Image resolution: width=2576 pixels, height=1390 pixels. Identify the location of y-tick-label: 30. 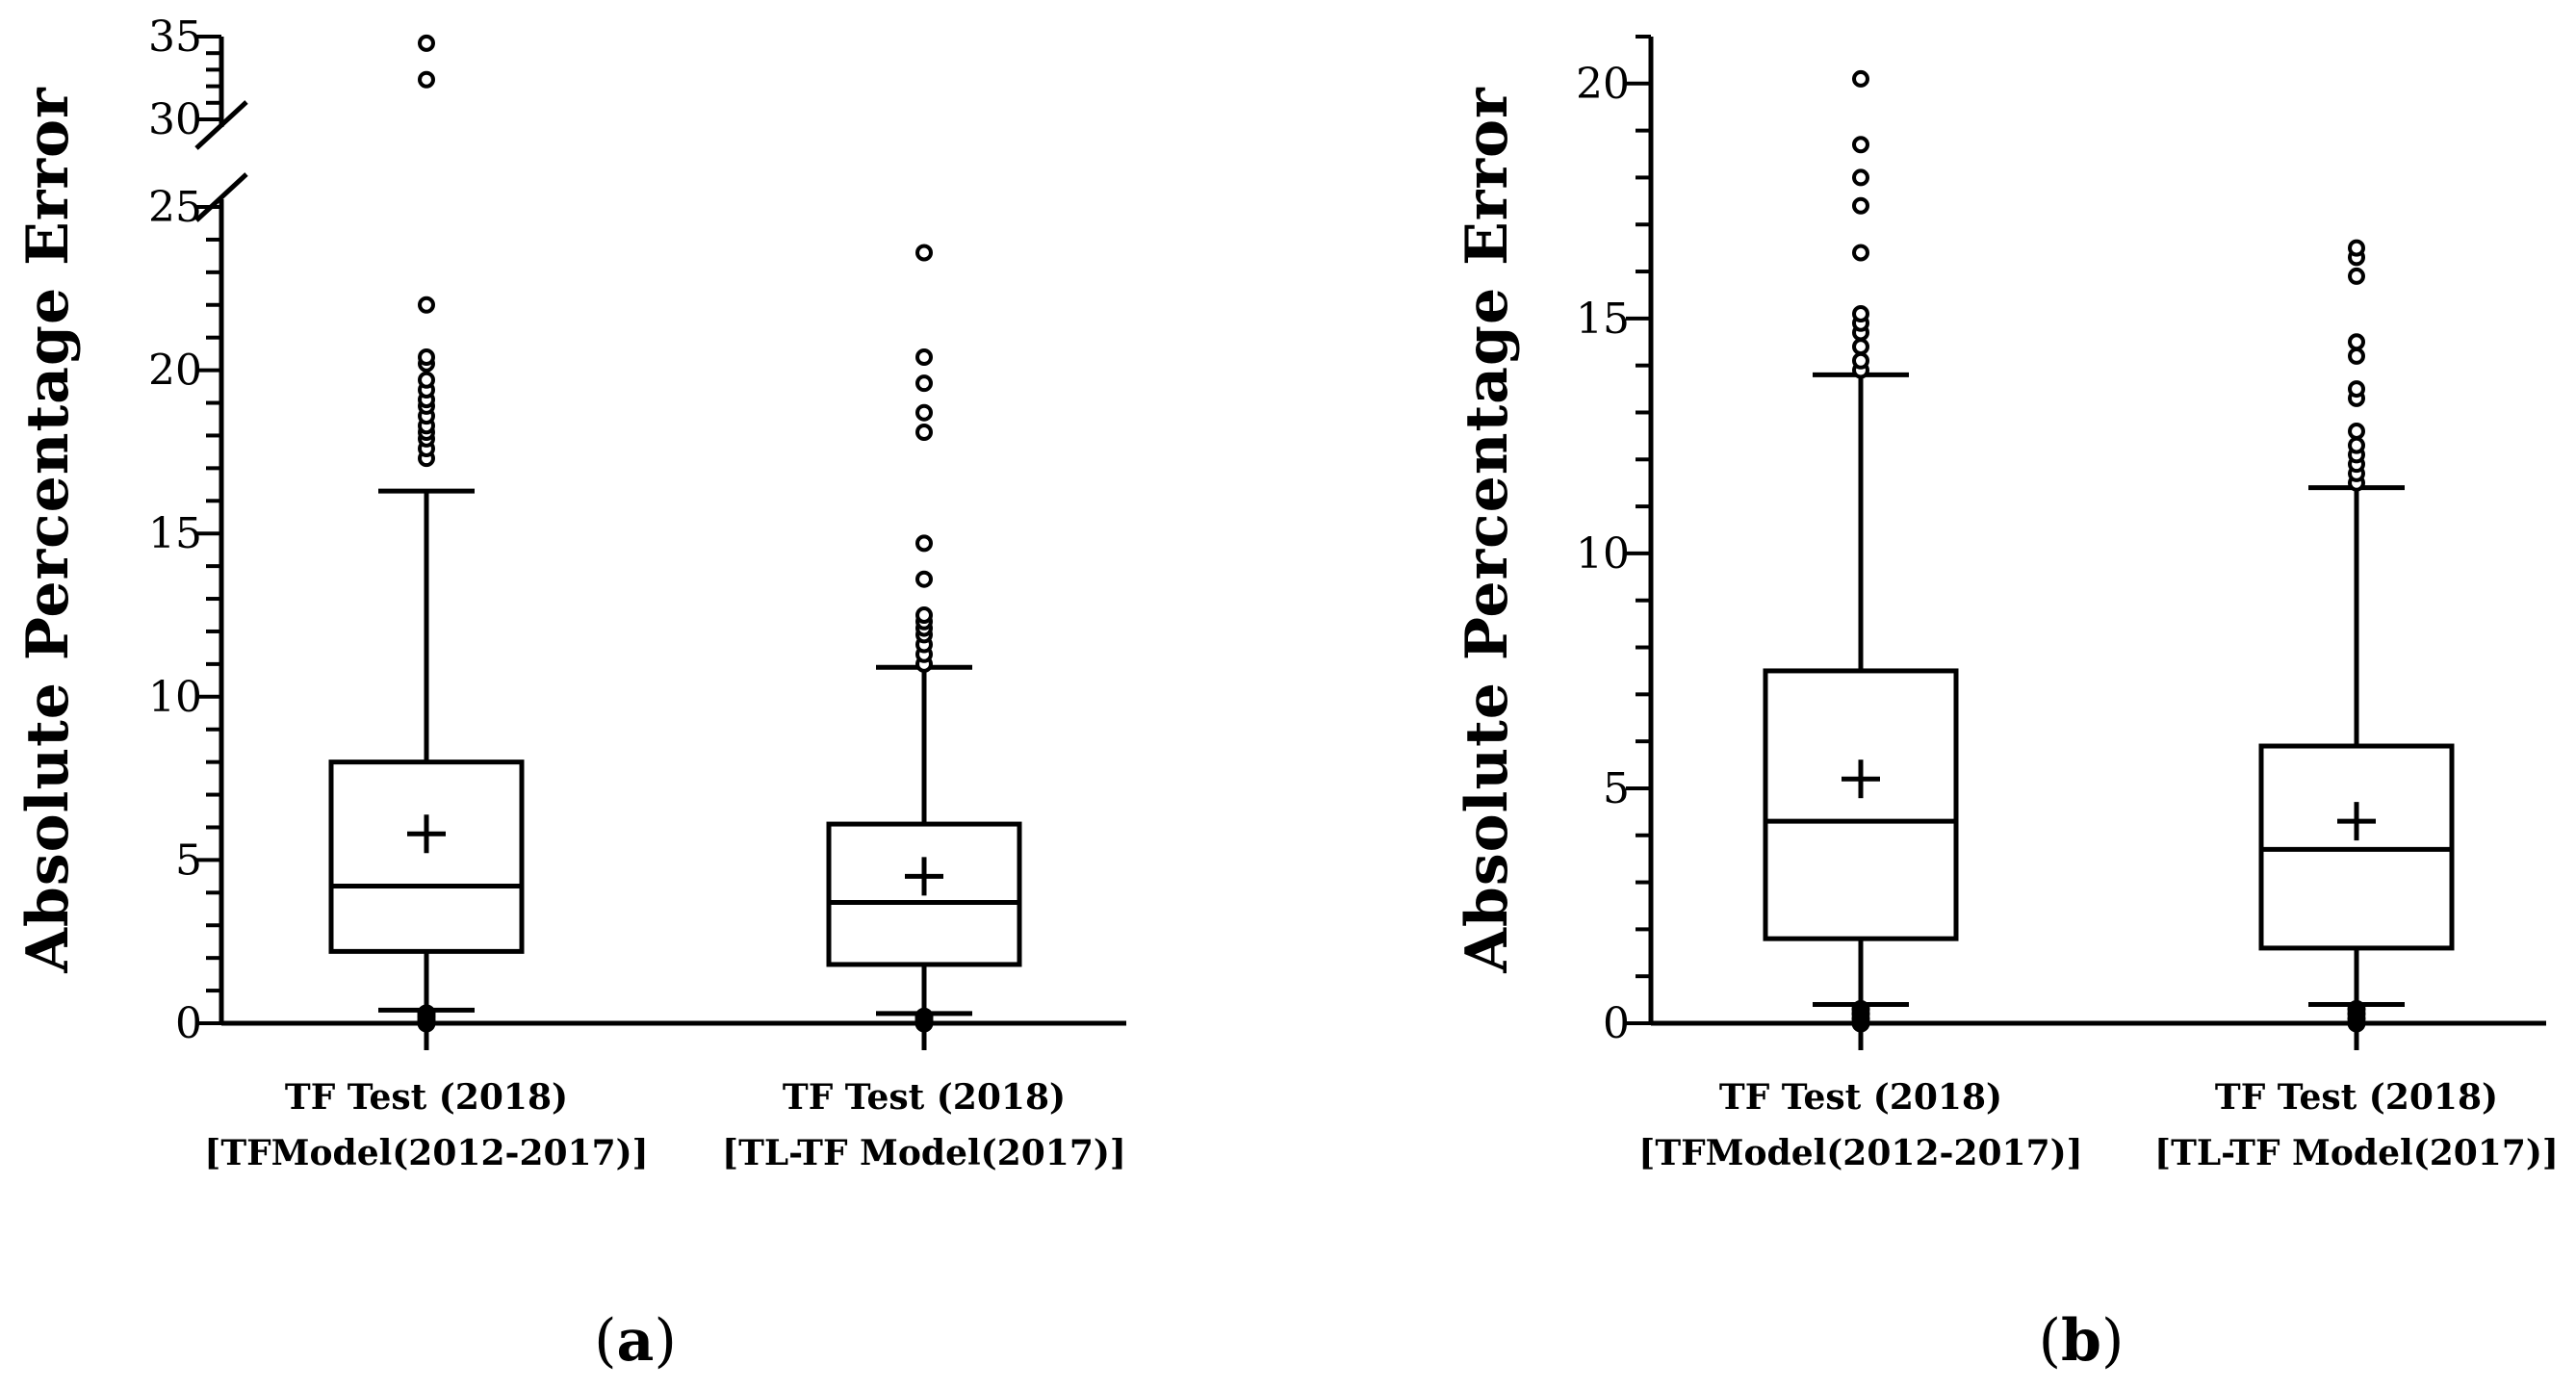
(175, 119).